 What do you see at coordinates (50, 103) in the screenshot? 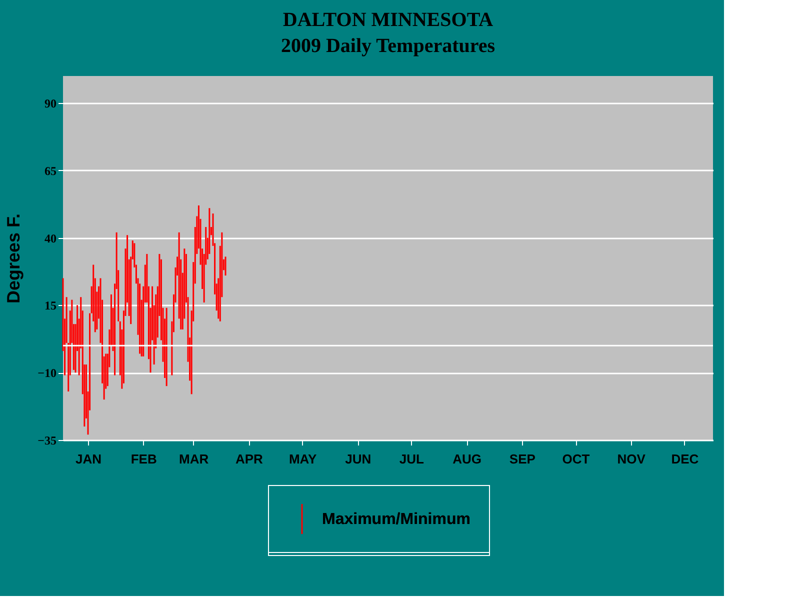
I see `y-tick-label: 90` at bounding box center [50, 103].